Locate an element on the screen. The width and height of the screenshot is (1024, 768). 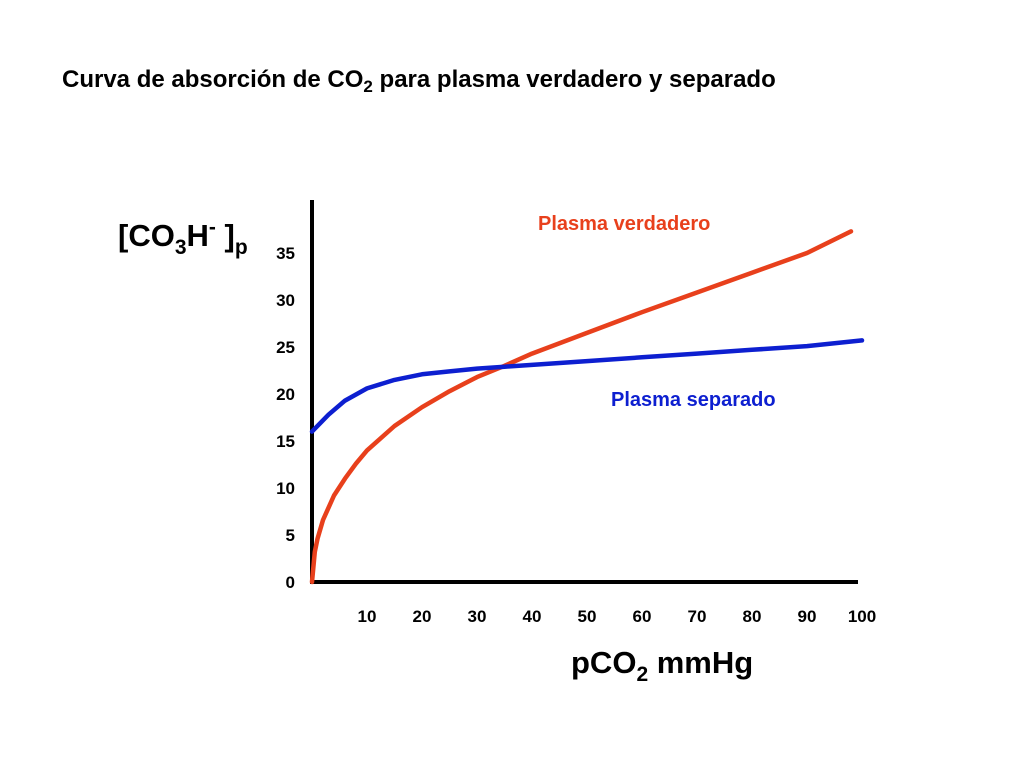
y-label-subscript-1: 3 is located at coordinates (180, 247).